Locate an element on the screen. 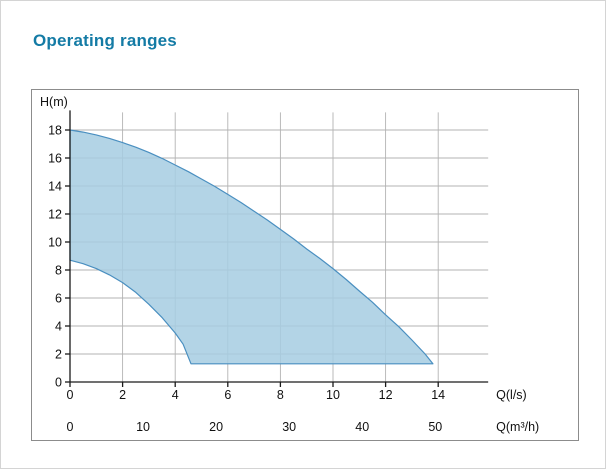  y-axis-label: H(m) is located at coordinates (54, 102).